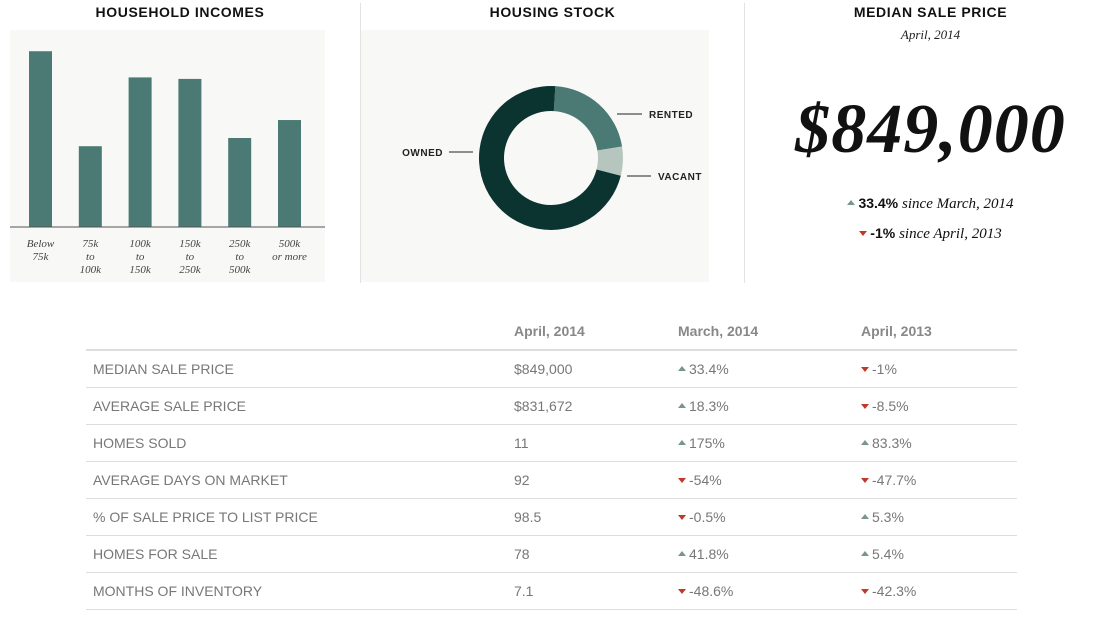 The width and height of the screenshot is (1116, 627). I want to click on row-current-value: 7.1, so click(596, 591).